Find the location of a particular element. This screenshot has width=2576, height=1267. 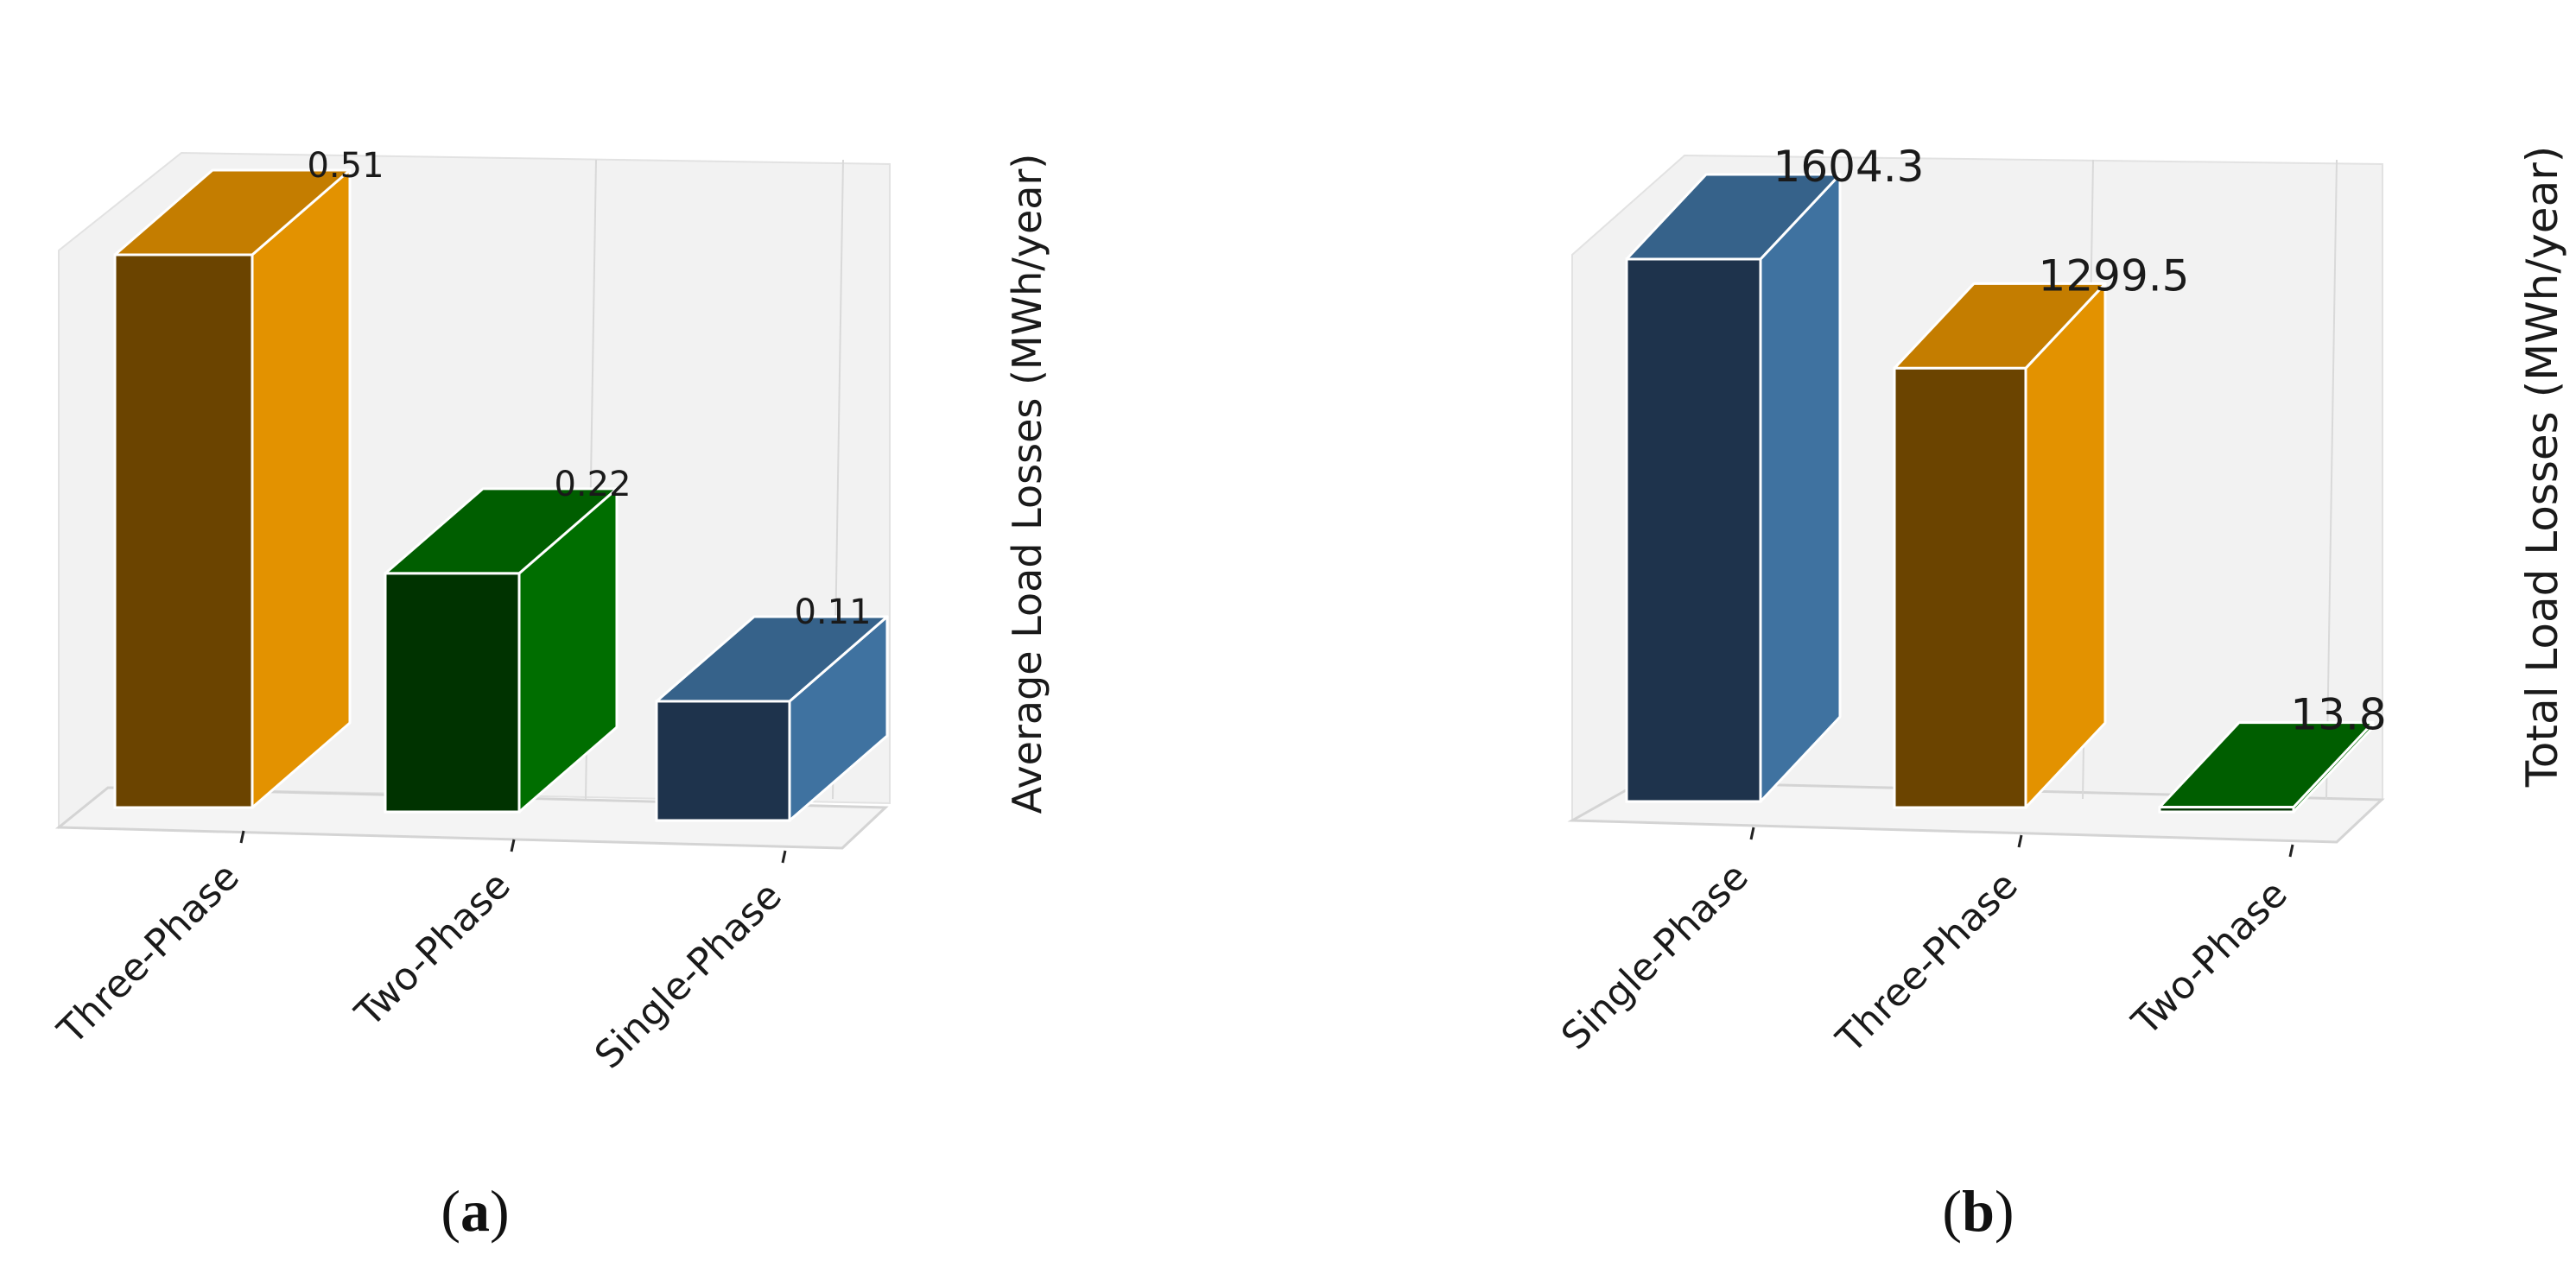

y-axis-label: Average Load Losses (MWh/year) is located at coordinates (1027, 484).